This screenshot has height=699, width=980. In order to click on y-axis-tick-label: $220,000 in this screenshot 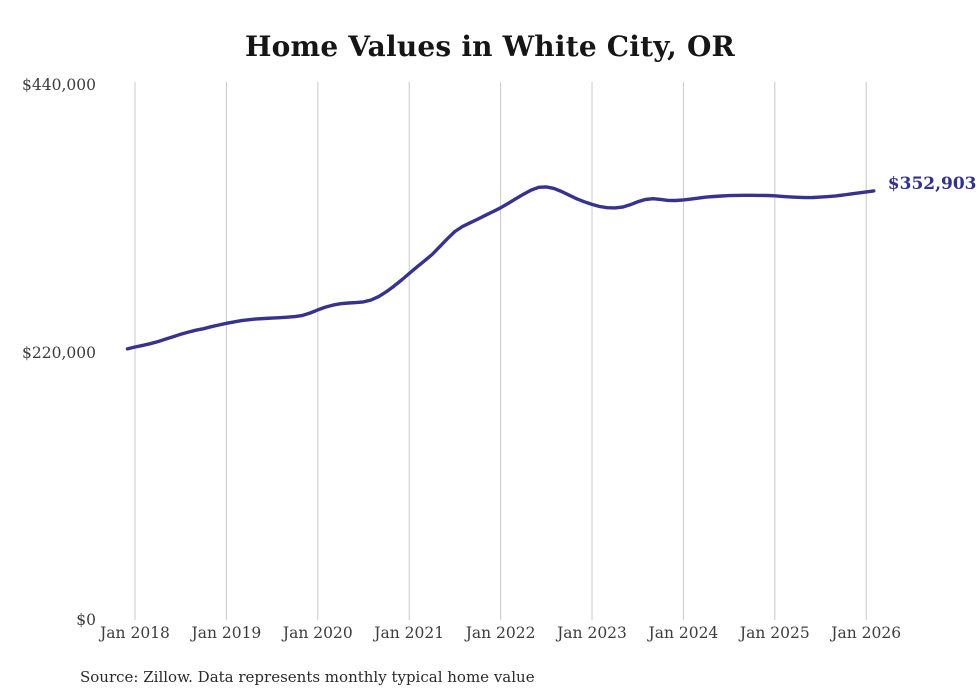, I will do `click(59, 352)`.